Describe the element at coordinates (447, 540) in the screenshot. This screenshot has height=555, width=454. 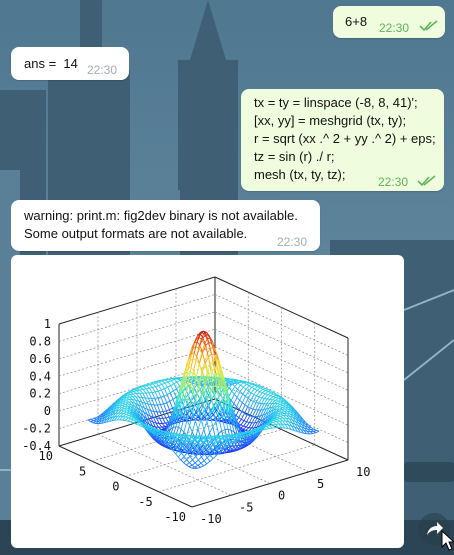
I see `mouse-cursor-icon` at that location.